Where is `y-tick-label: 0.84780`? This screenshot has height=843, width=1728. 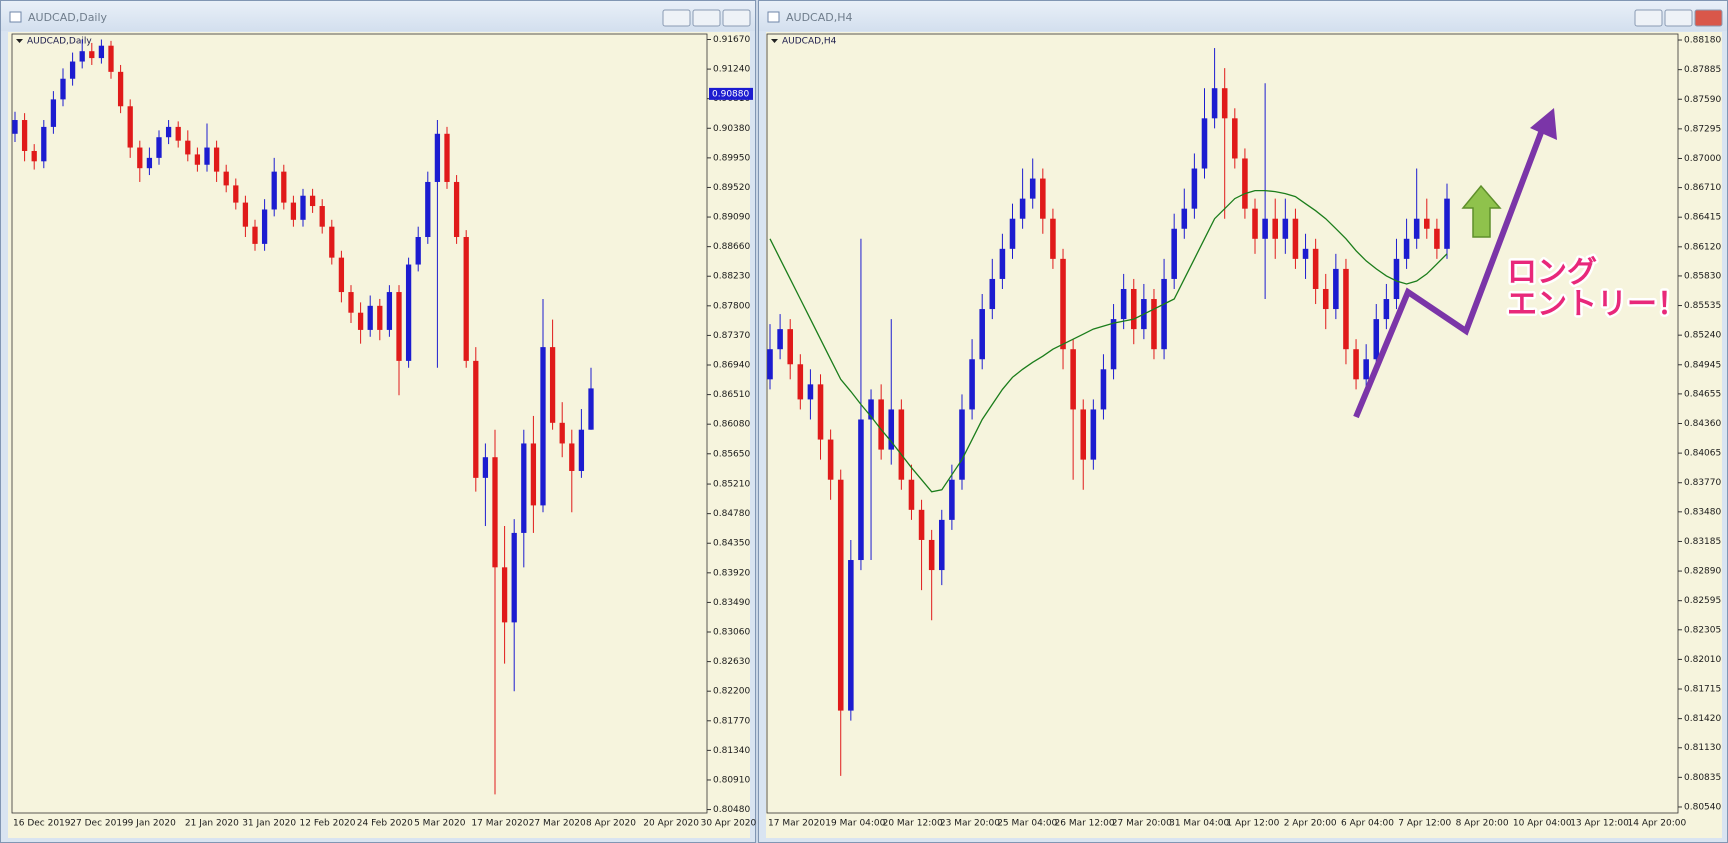 y-tick-label: 0.84780 is located at coordinates (731, 514).